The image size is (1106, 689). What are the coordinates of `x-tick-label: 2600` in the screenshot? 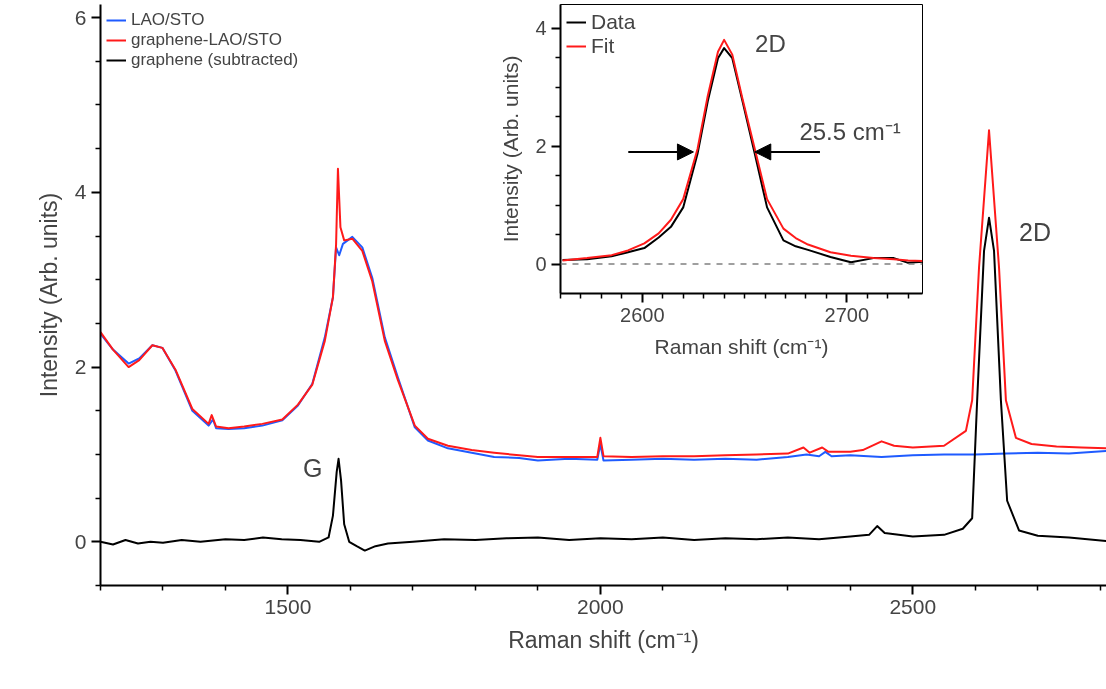 It's located at (642, 314).